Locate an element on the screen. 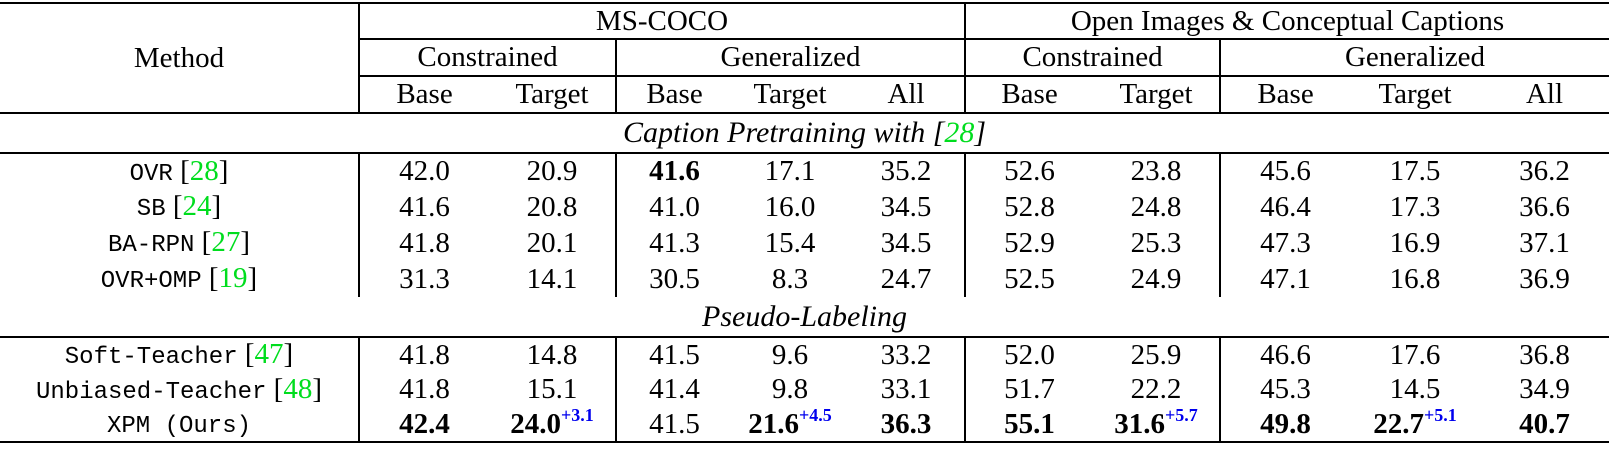 The image size is (1609, 456). value-cell: 51.7 is located at coordinates (1029, 389).